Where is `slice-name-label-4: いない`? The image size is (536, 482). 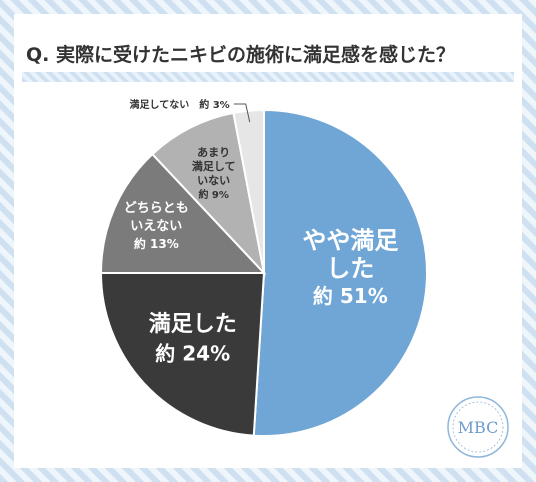 slice-name-label-4: いない is located at coordinates (213, 180).